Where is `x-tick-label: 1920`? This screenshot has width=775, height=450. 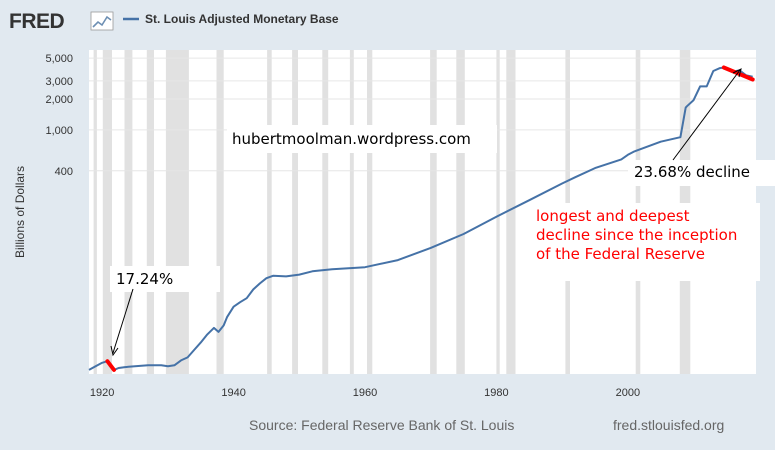 x-tick-label: 1920 is located at coordinates (102, 393).